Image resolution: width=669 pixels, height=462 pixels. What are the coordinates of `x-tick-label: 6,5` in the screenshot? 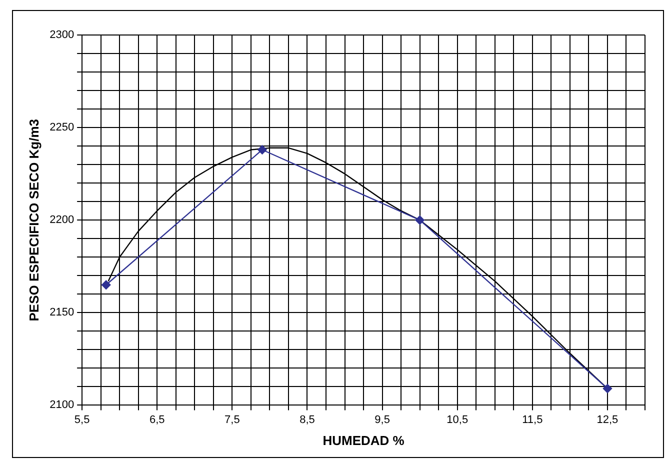 It's located at (157, 420).